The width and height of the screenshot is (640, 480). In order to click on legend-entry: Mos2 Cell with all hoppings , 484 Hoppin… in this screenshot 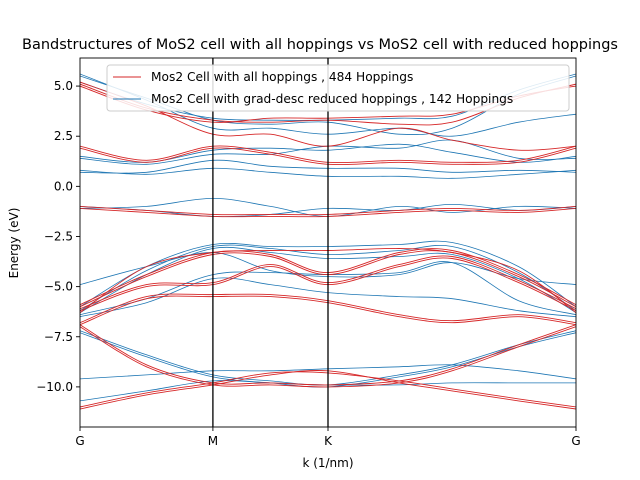, I will do `click(282, 77)`.